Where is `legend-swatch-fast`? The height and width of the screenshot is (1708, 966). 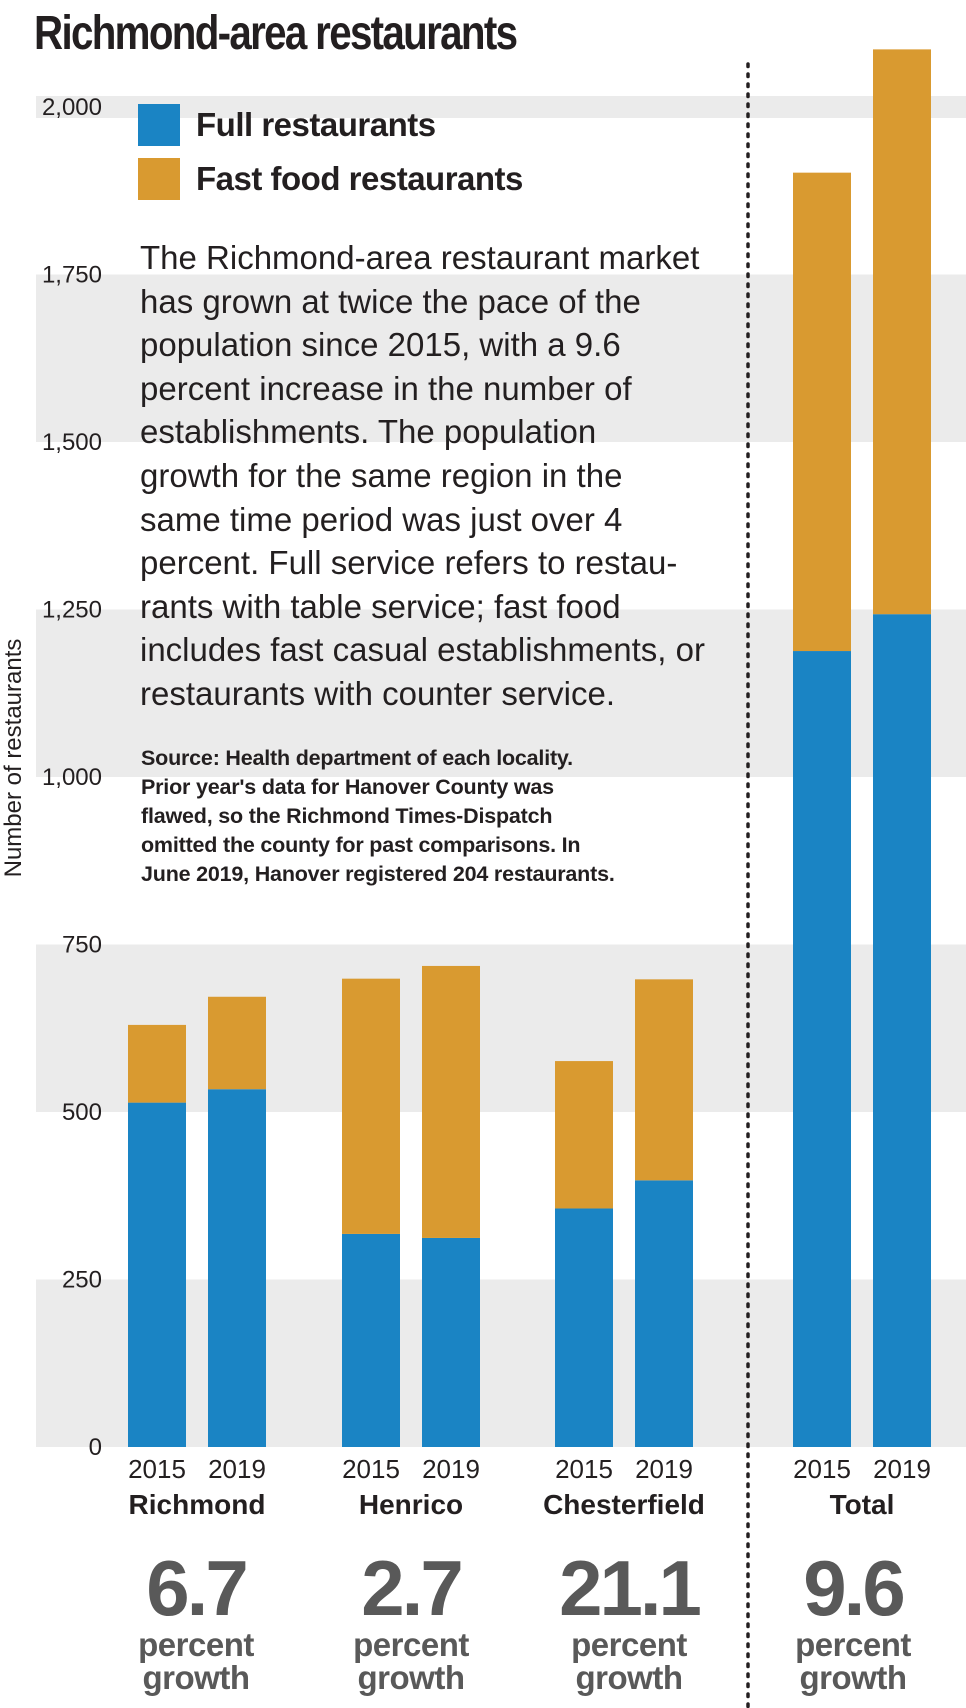
legend-swatch-fast is located at coordinates (159, 179).